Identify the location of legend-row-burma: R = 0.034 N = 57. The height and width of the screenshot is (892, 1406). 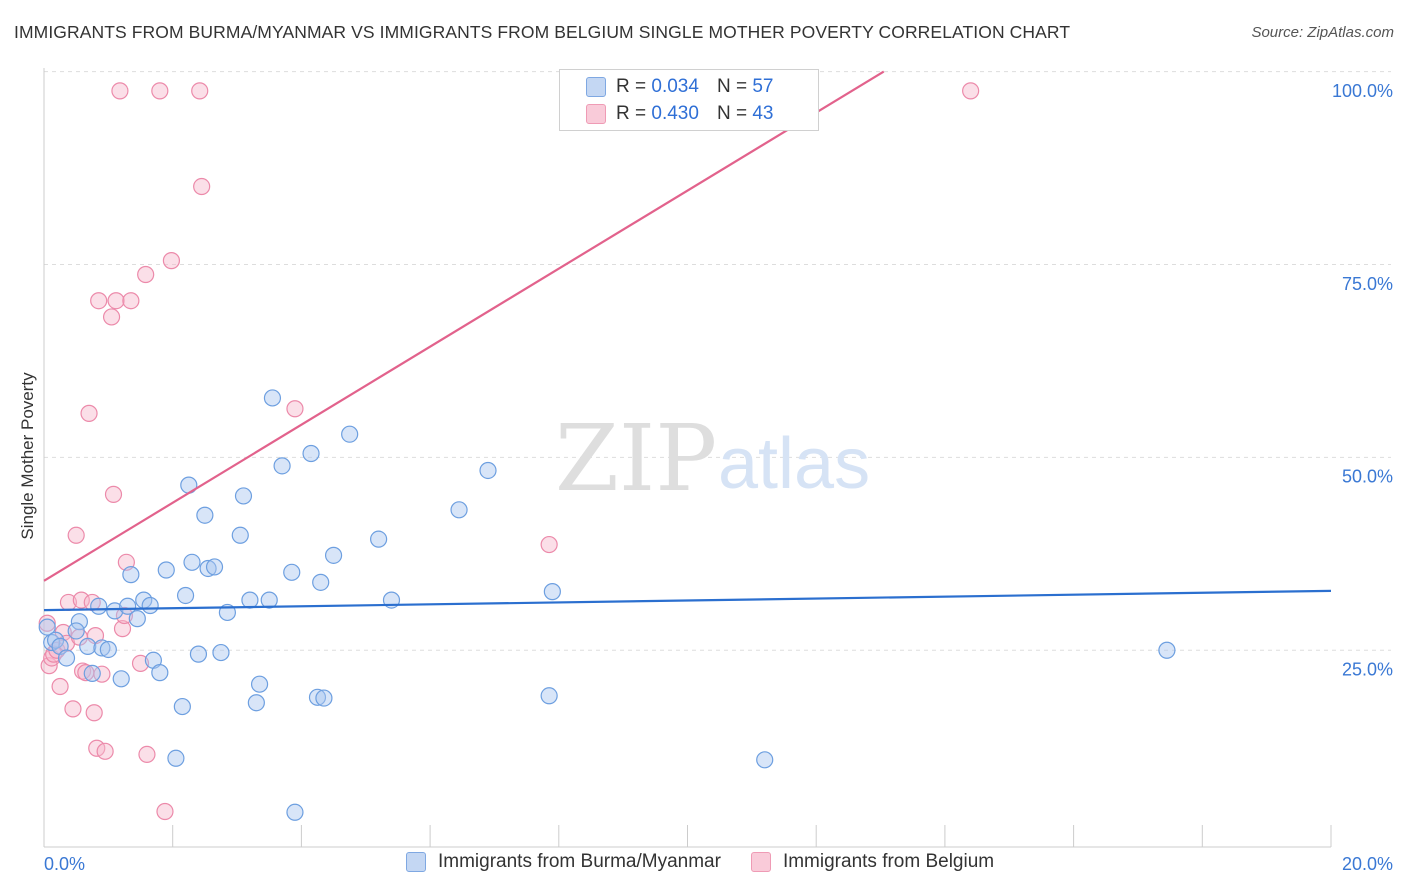
(679, 87).